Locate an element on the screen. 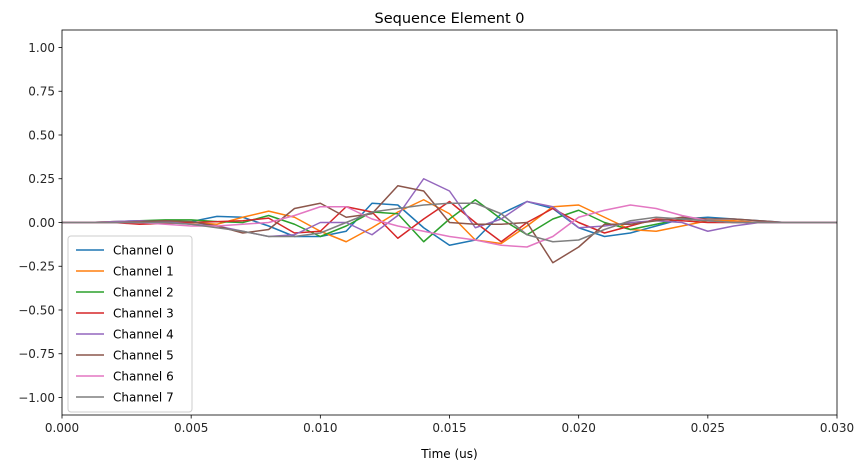  legend-label-channel-4: Channel 4 is located at coordinates (143, 334).